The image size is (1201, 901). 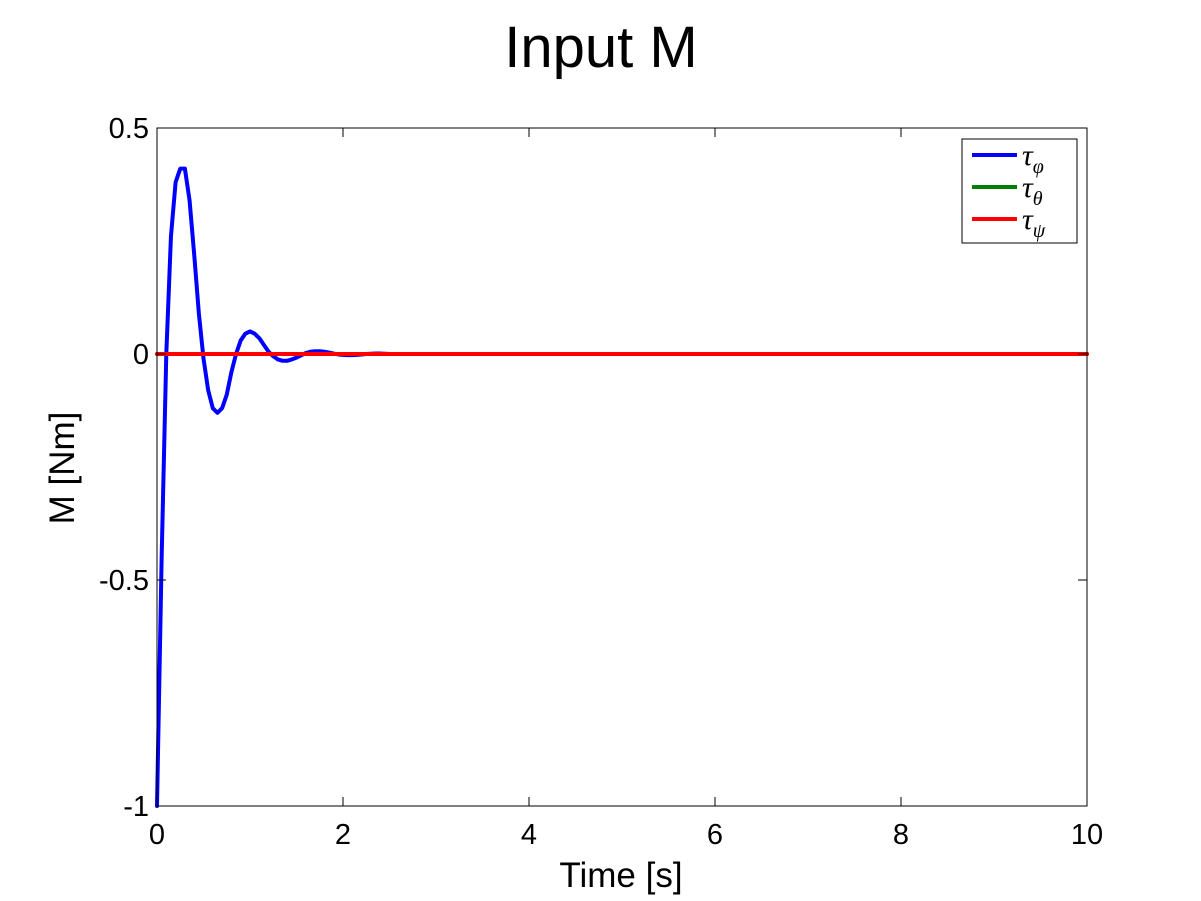 What do you see at coordinates (343, 835) in the screenshot?
I see `x-tick-label: 2` at bounding box center [343, 835].